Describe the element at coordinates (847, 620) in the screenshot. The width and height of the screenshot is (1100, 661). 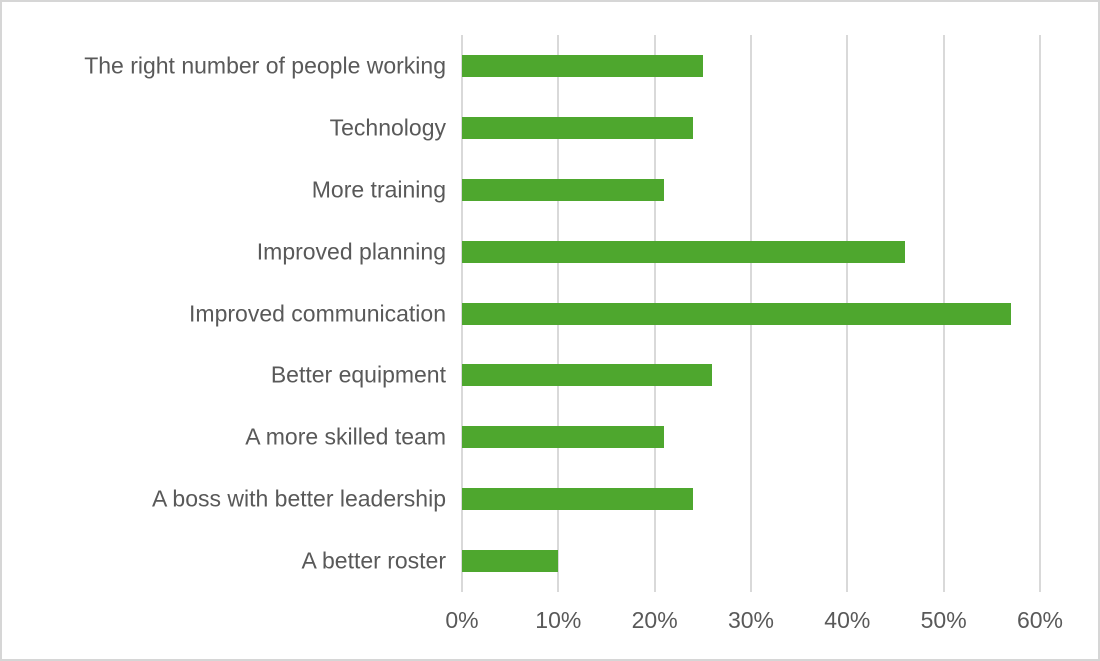
I see `x-tick-label-4: 40%` at that location.